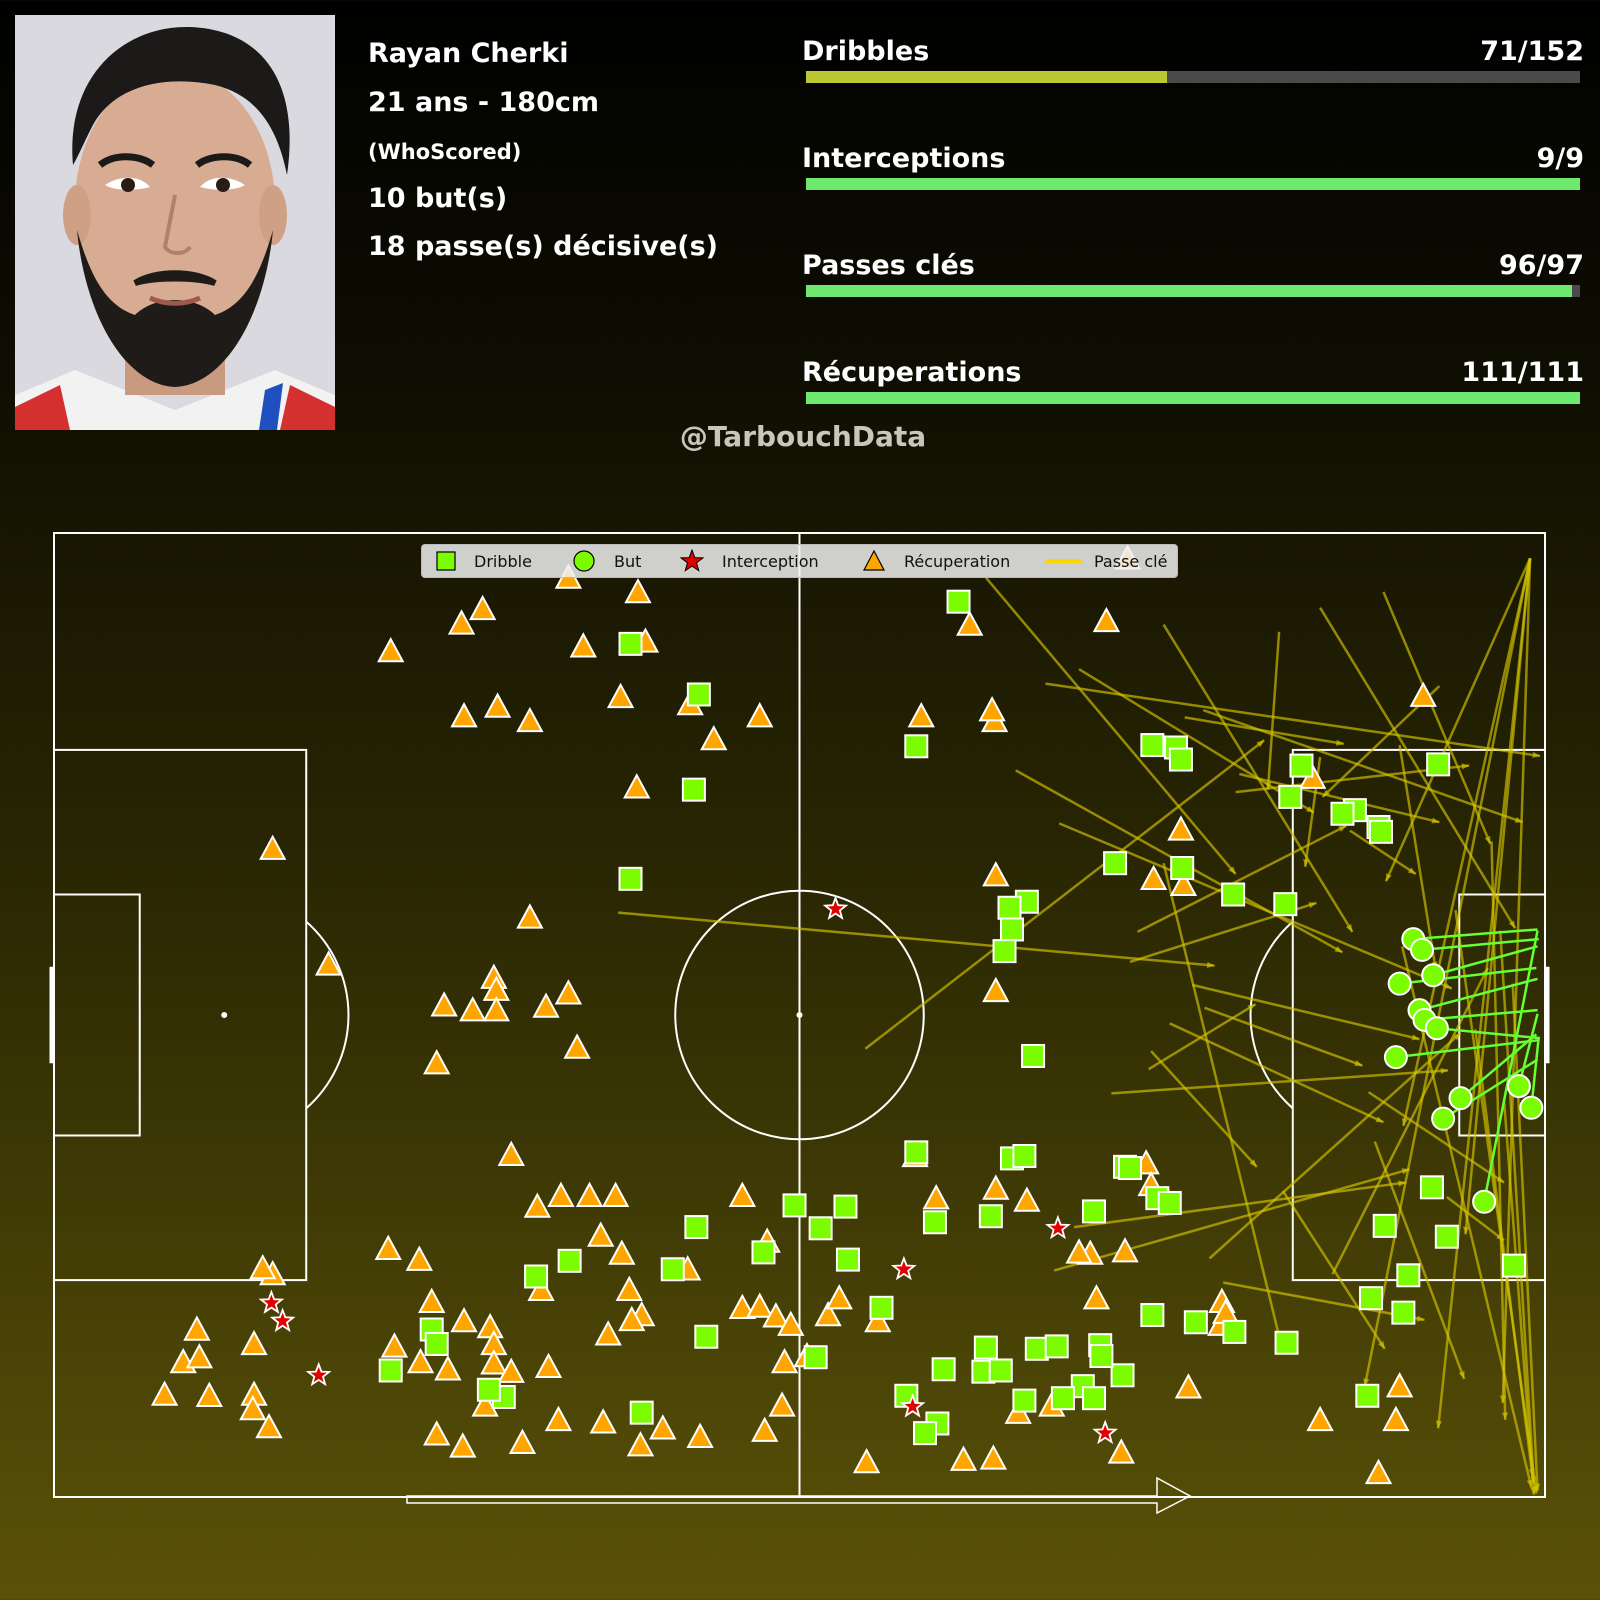 Image resolution: width=1600 pixels, height=1600 pixels. I want to click on stat-bar-track, so click(1193, 77).